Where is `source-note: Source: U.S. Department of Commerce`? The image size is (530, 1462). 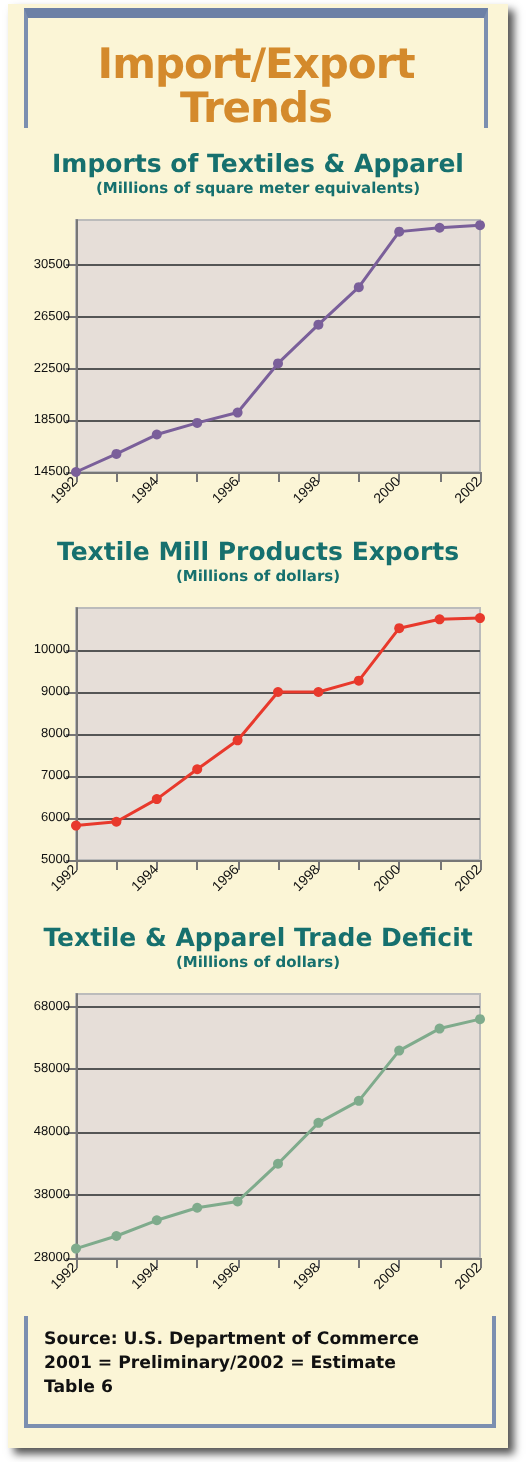
source-note: Source: U.S. Department of Commerce is located at coordinates (232, 1340).